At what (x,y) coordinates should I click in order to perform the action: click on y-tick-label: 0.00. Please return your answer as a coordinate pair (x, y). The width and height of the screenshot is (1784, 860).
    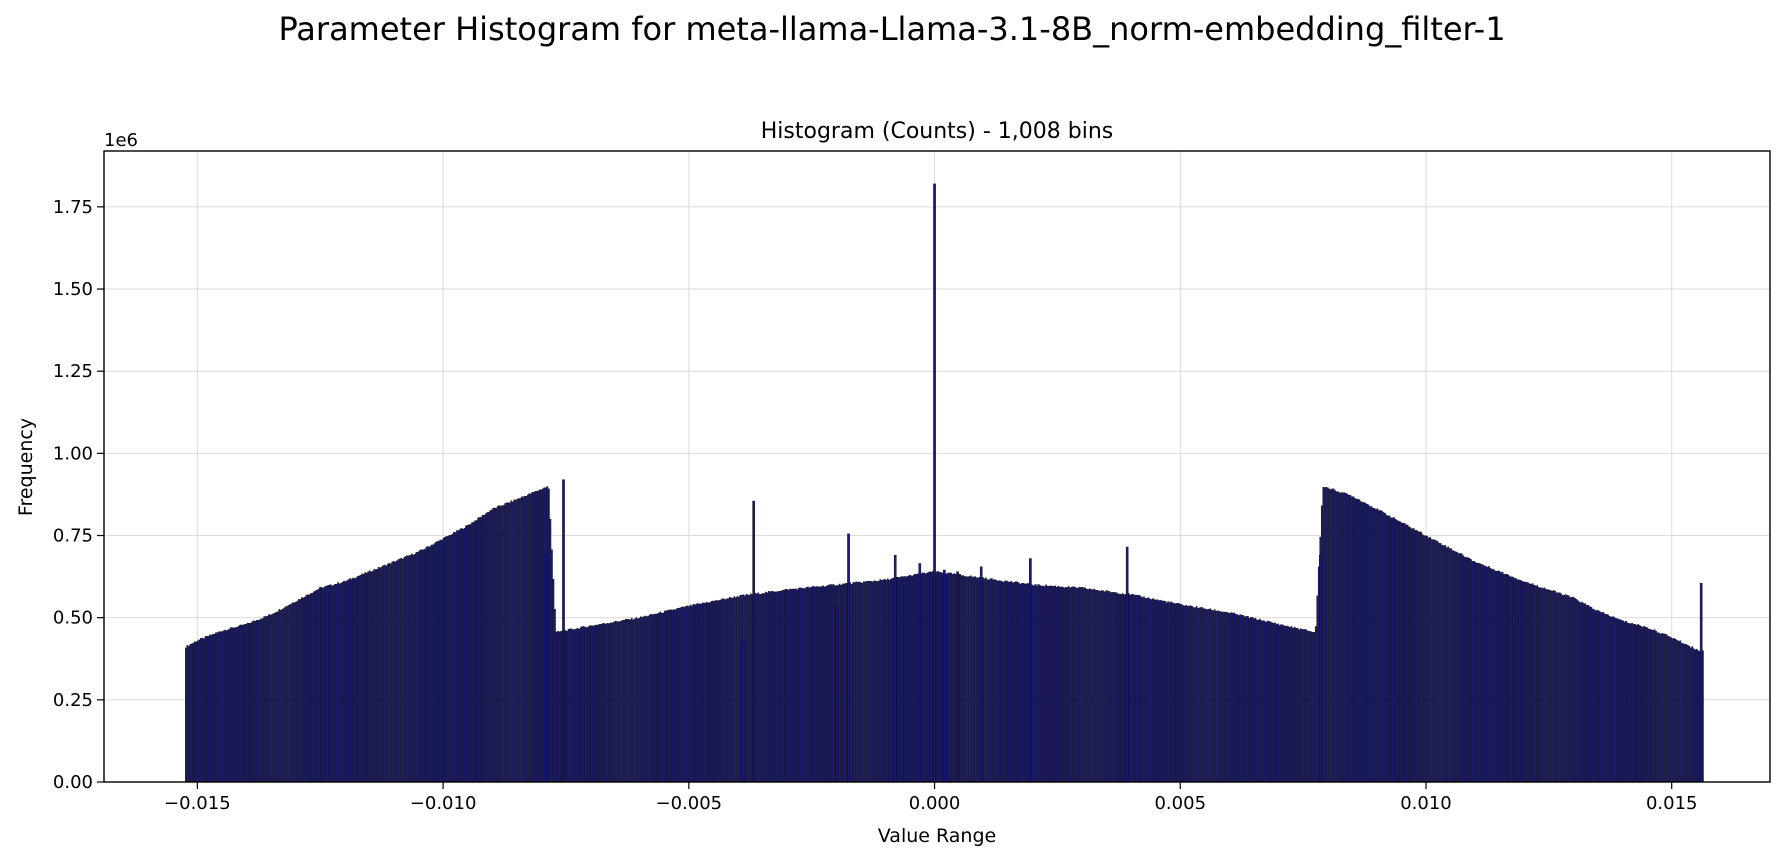
    Looking at the image, I should click on (73, 782).